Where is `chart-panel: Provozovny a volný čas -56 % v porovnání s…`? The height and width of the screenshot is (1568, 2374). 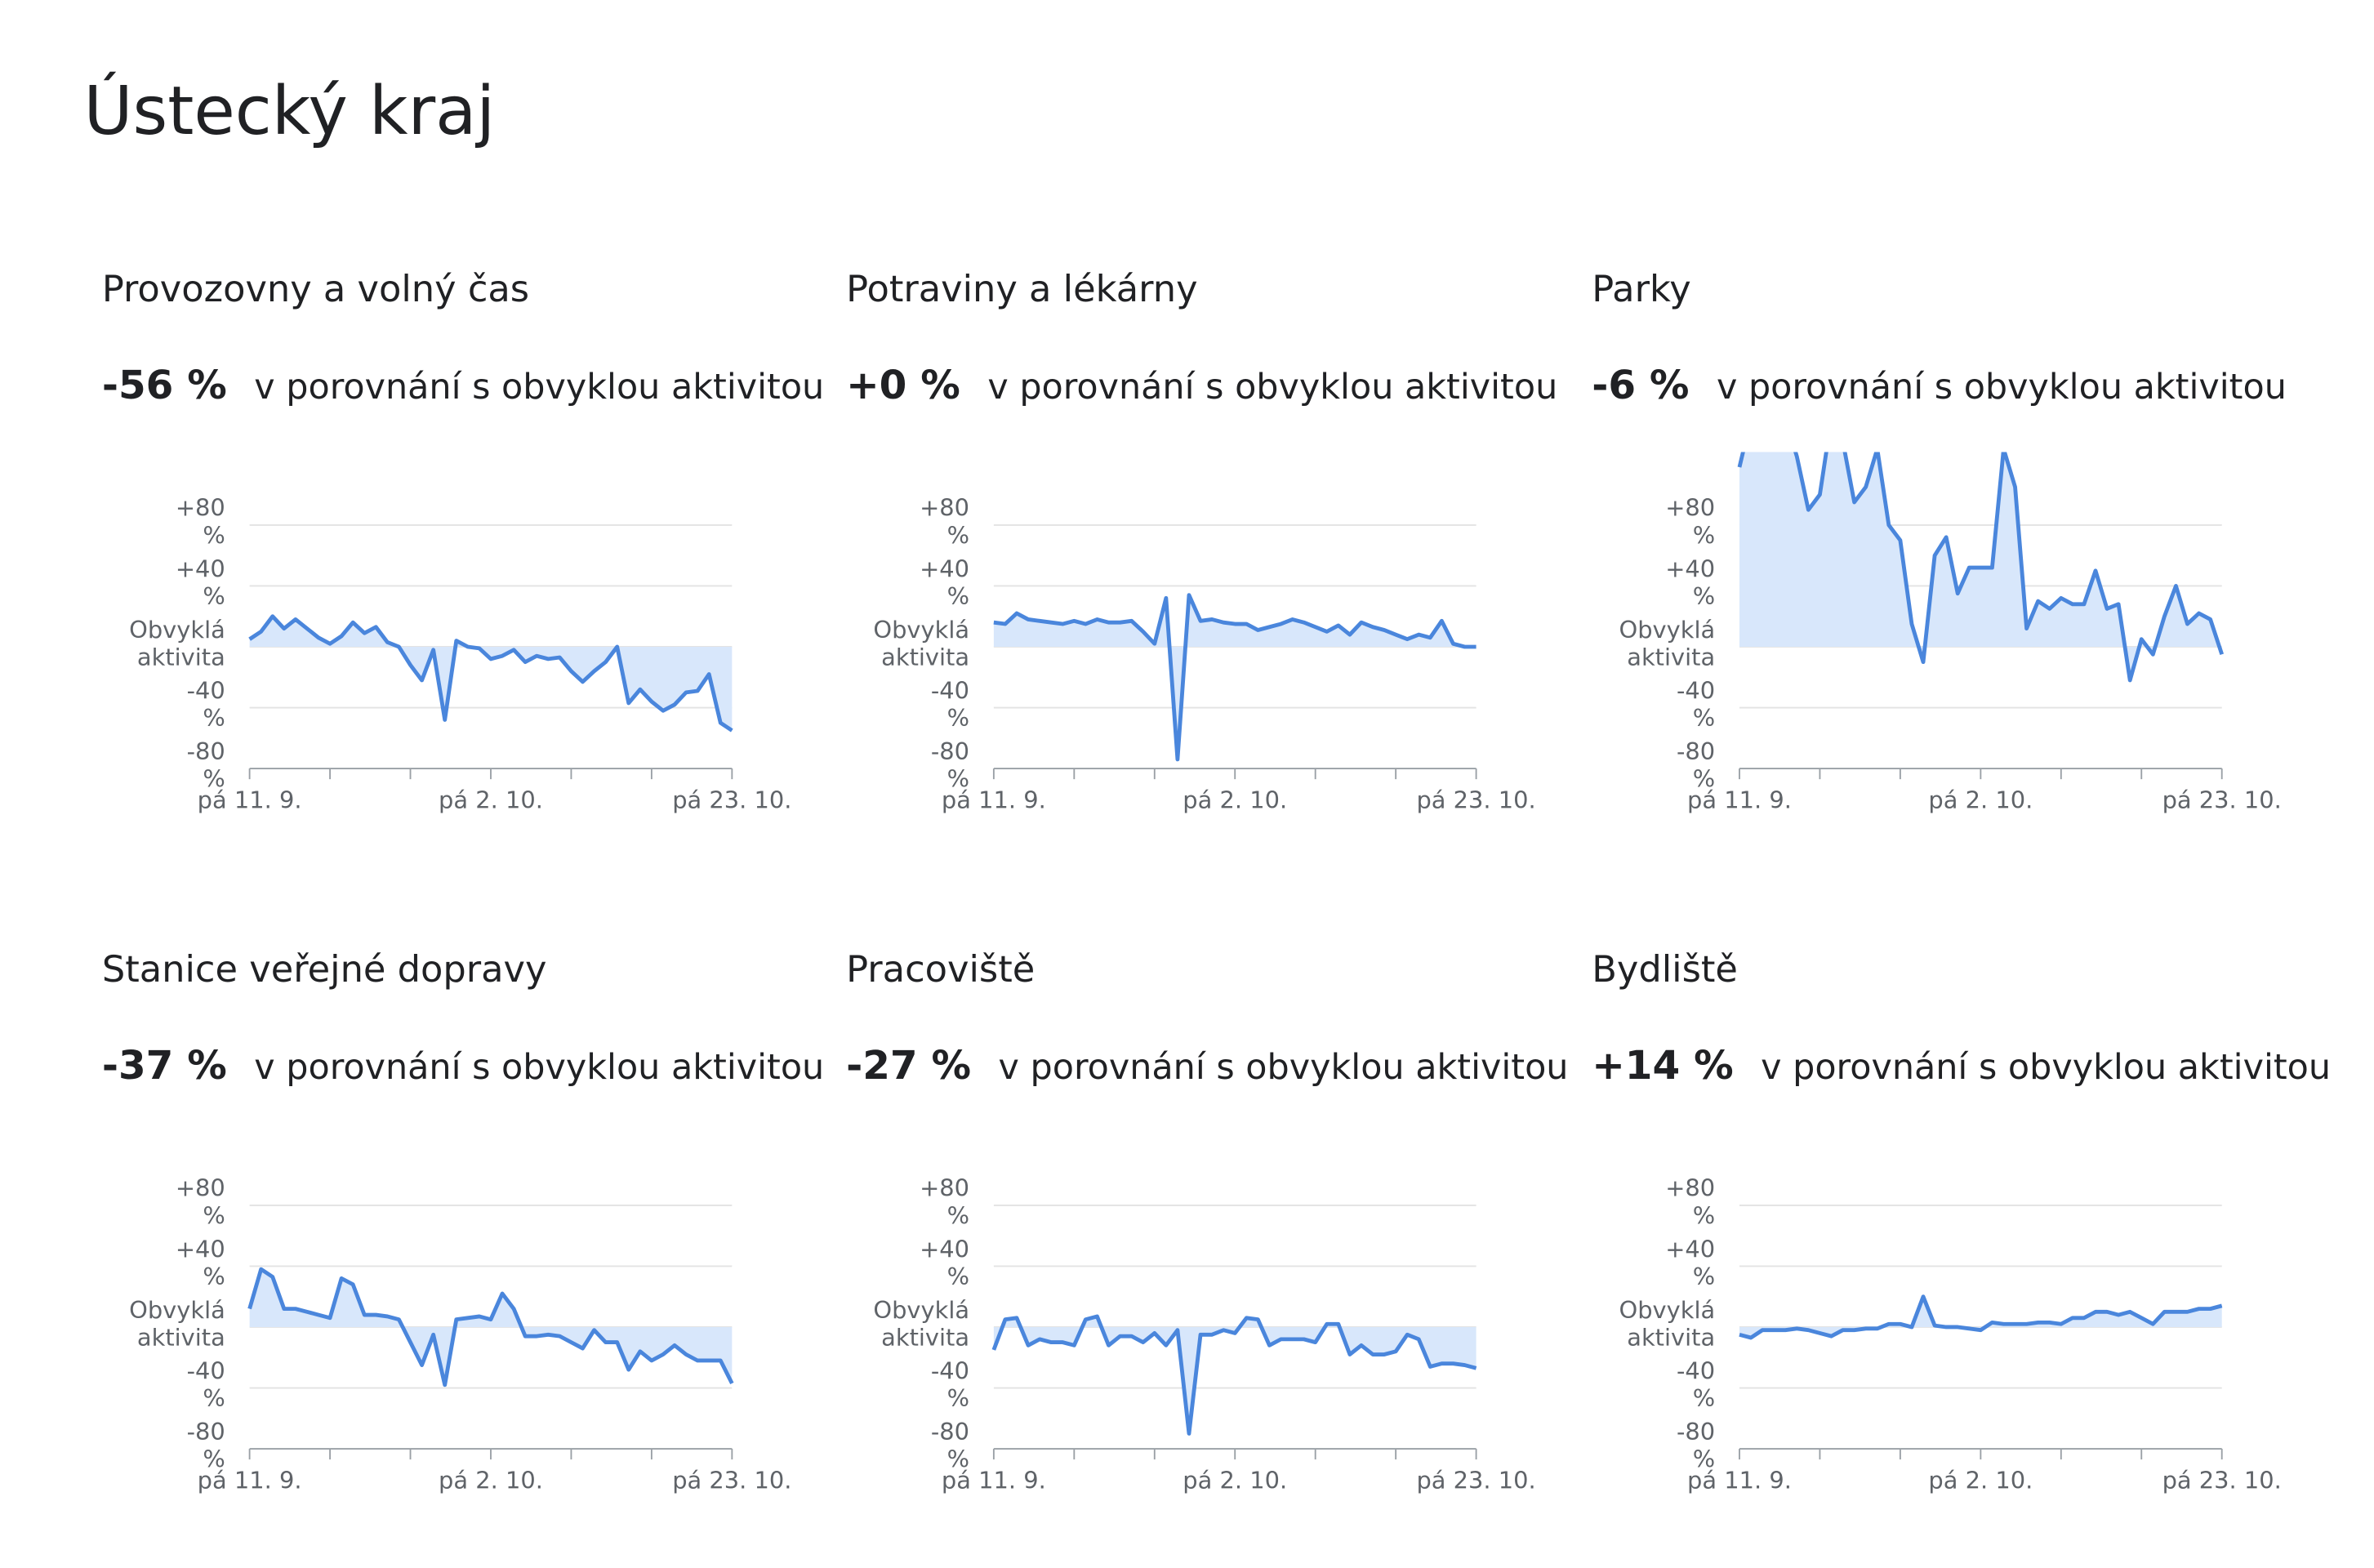 chart-panel: Provozovny a volný čas -56 % v porovnání s… is located at coordinates (463, 540).